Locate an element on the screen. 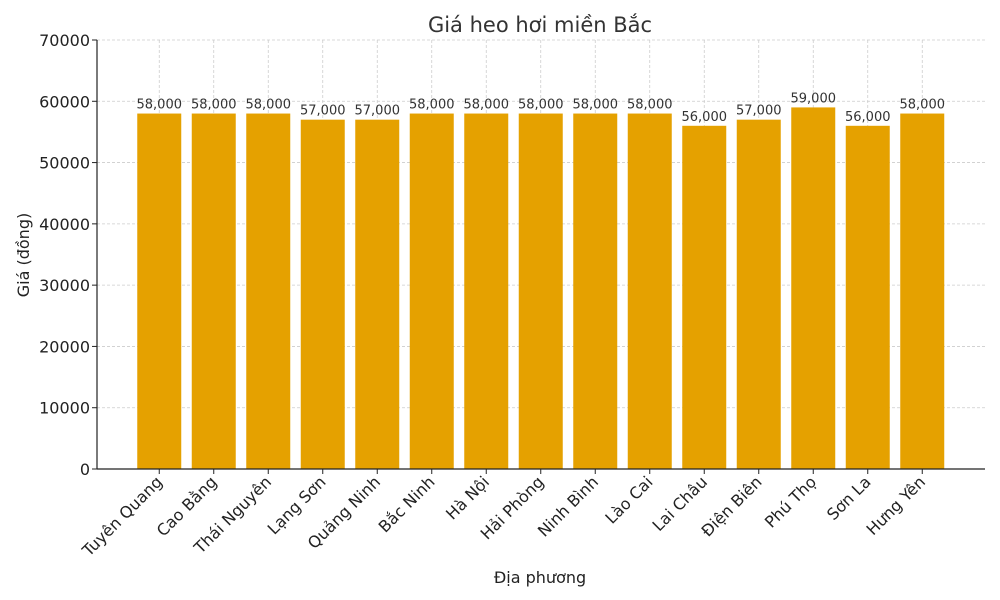 Image resolution: width=1000 pixels, height=600 pixels. y-tick-label: 10000 is located at coordinates (64, 408).